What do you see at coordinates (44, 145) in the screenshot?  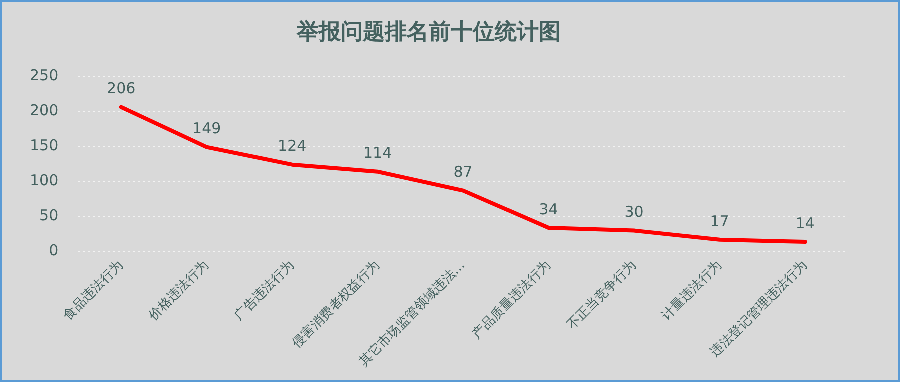 I see `y-tick-label: 150` at bounding box center [44, 145].